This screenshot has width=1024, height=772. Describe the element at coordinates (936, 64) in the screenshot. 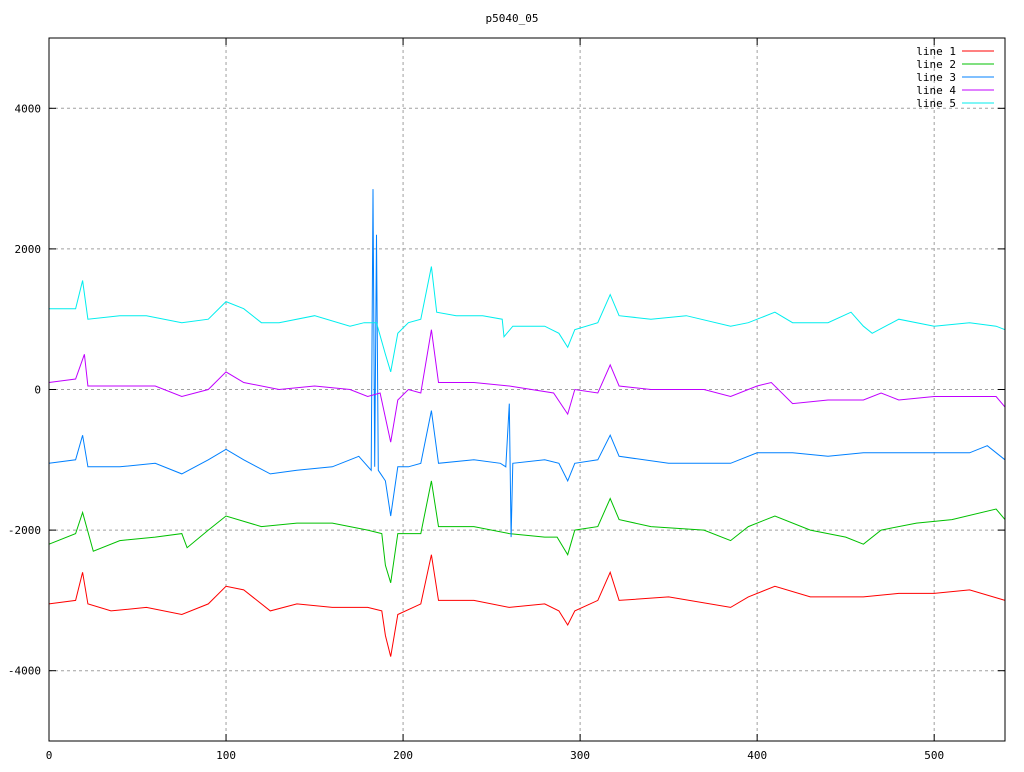

I see `legend-label: line 2` at that location.